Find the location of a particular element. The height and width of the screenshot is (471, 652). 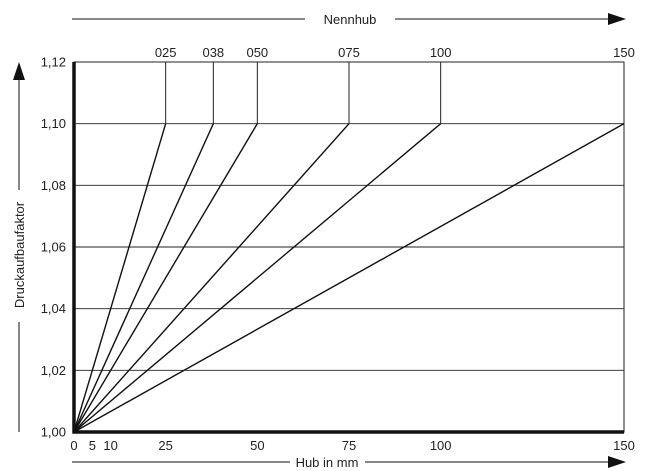

y-tick-label: 1,02 is located at coordinates (53, 370).